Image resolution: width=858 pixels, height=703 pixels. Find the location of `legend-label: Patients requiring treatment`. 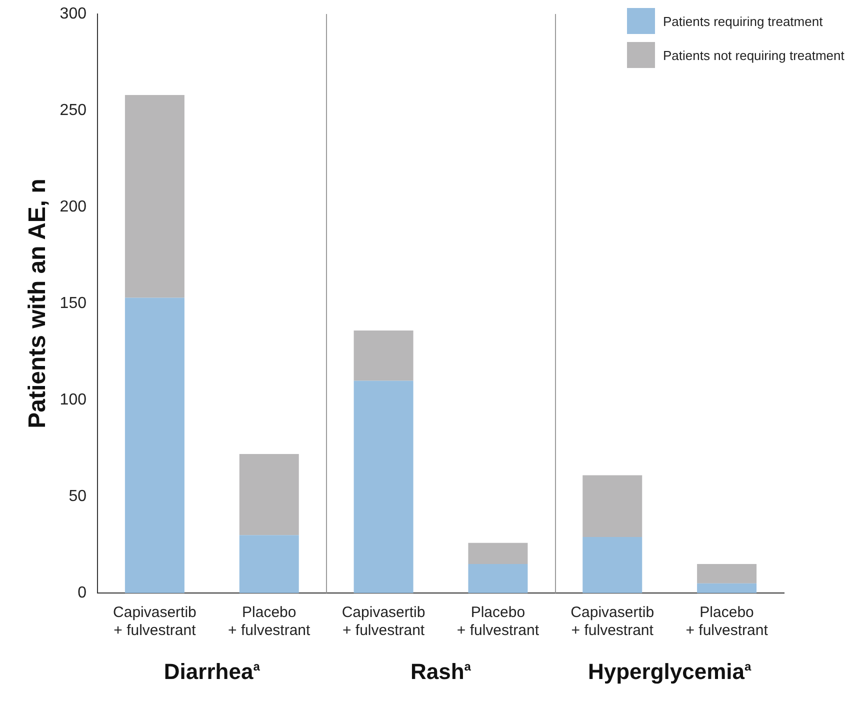

legend-label: Patients requiring treatment is located at coordinates (743, 21).